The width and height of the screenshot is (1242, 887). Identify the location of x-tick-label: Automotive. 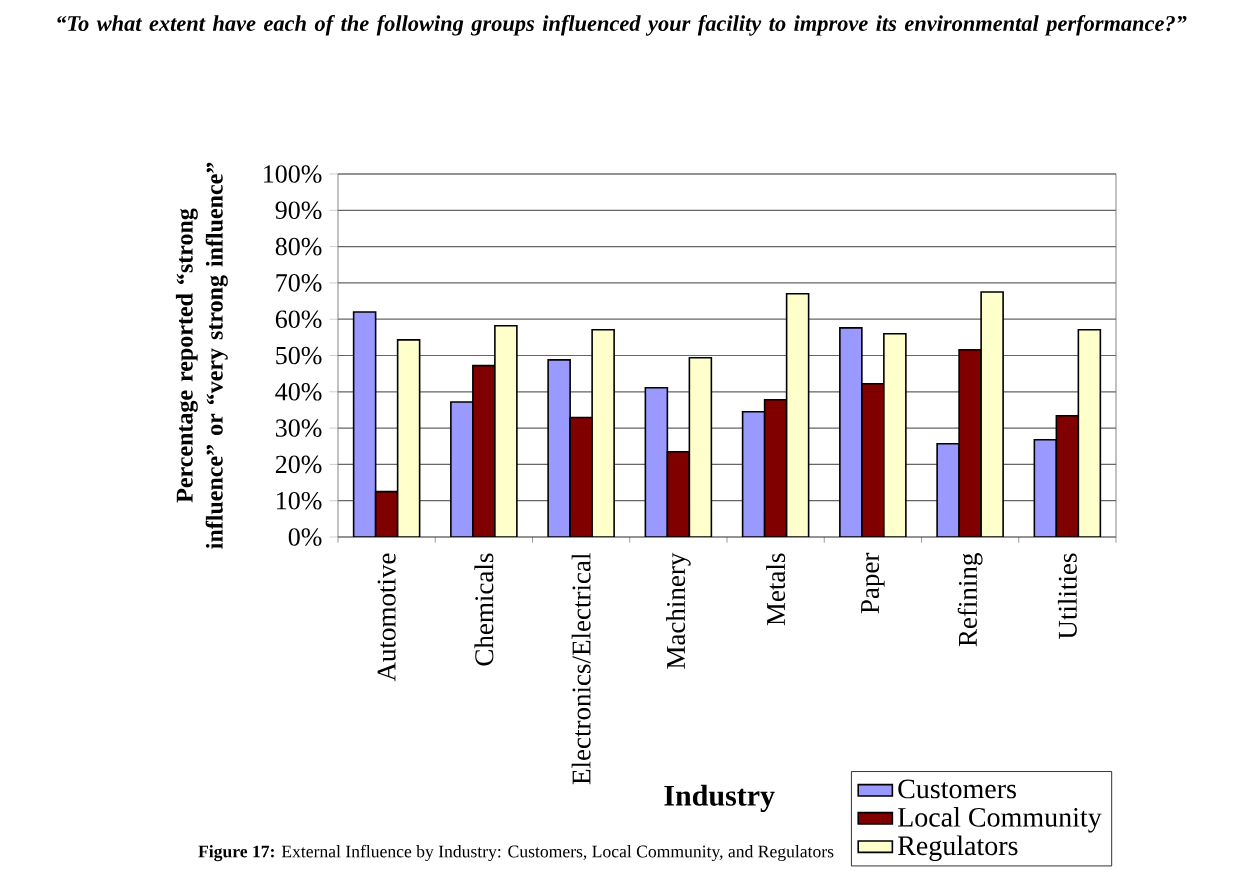
(386, 617).